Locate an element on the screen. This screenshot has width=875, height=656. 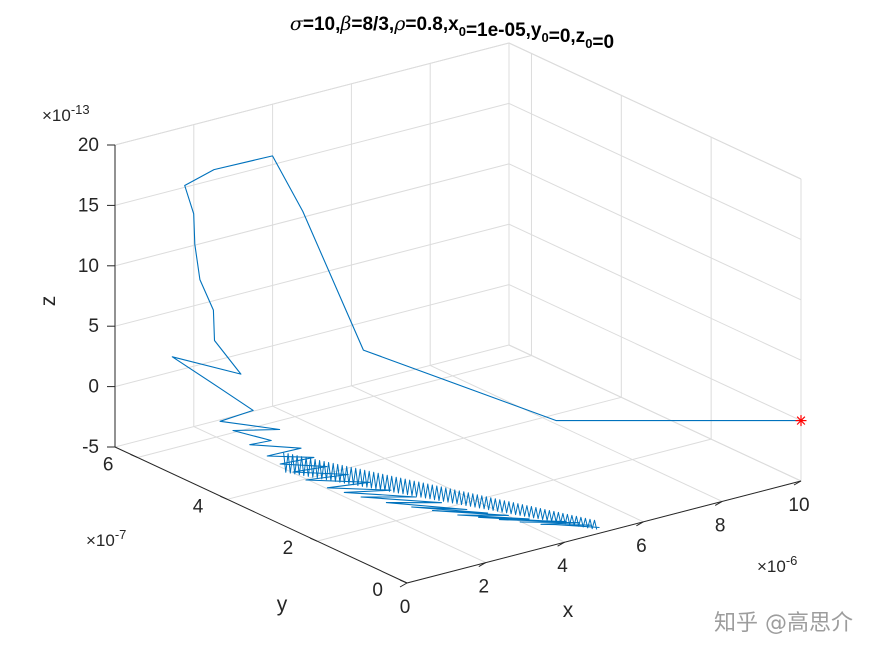
markers is located at coordinates (801, 421).